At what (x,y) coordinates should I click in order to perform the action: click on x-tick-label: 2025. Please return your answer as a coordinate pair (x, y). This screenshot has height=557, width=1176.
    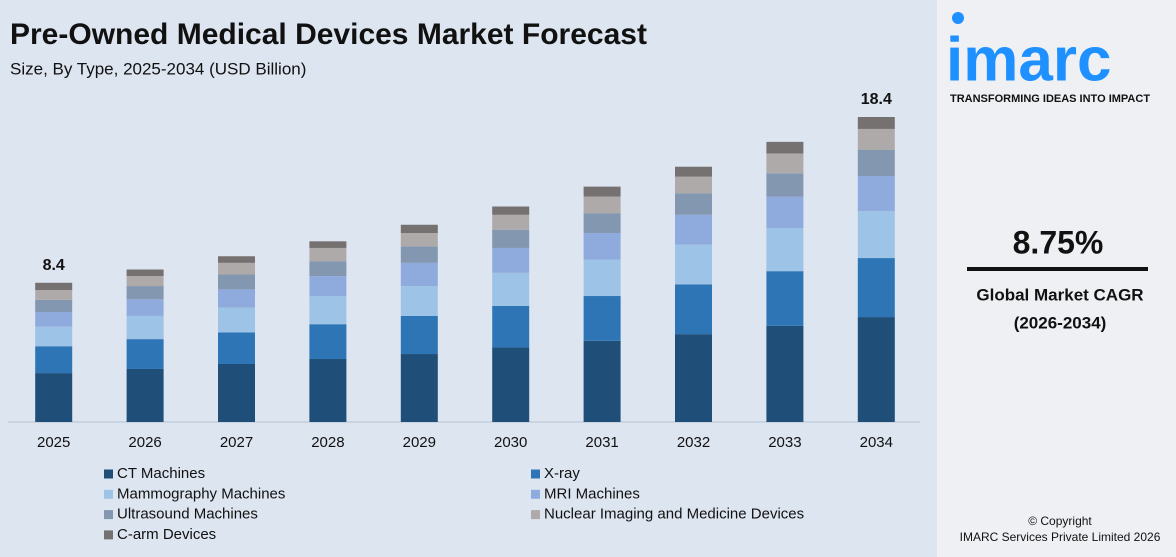
    Looking at the image, I should click on (53, 442).